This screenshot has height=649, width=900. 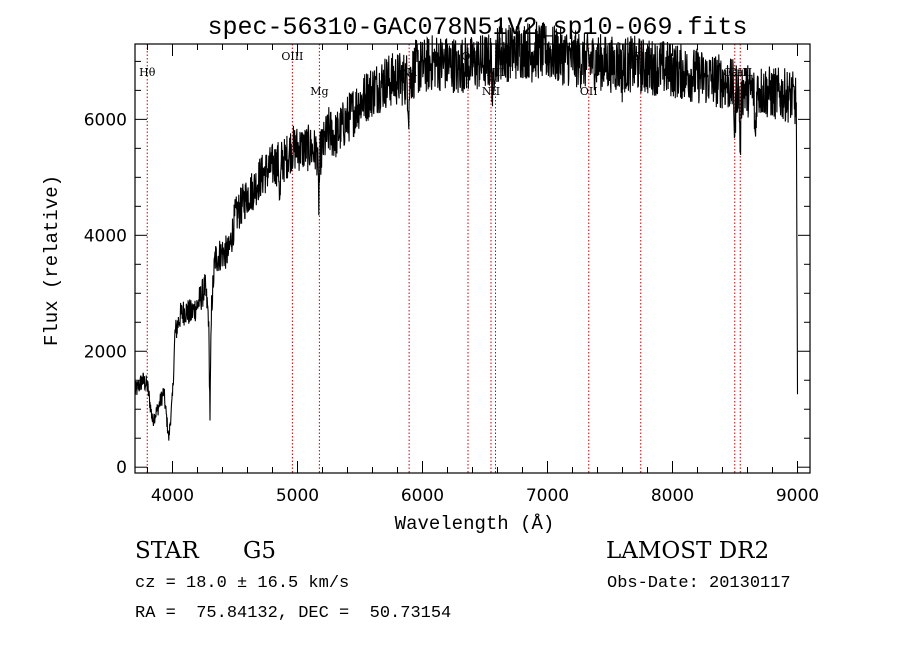 I want to click on line-label-0: Hθ, so click(x=147, y=72).